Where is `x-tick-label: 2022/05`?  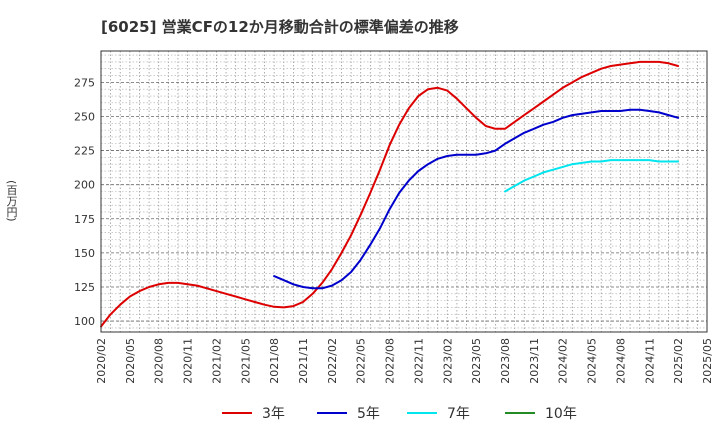
x-tick-label: 2022/05 is located at coordinates (361, 361).